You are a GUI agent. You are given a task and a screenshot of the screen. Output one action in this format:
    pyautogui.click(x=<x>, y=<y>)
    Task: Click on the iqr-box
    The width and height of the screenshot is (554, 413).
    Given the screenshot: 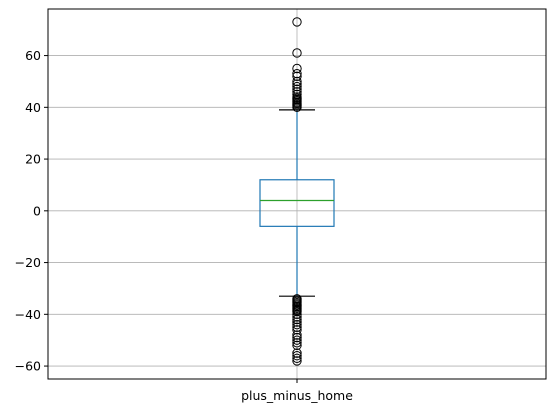 What is the action you would take?
    pyautogui.click(x=297, y=203)
    